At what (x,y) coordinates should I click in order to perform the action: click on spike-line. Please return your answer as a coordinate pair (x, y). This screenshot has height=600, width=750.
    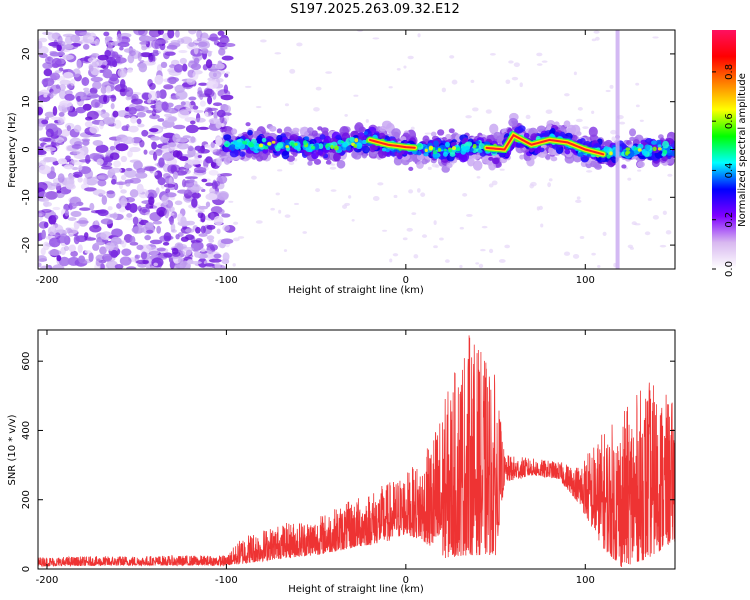
    Looking at the image, I should click on (617, 149).